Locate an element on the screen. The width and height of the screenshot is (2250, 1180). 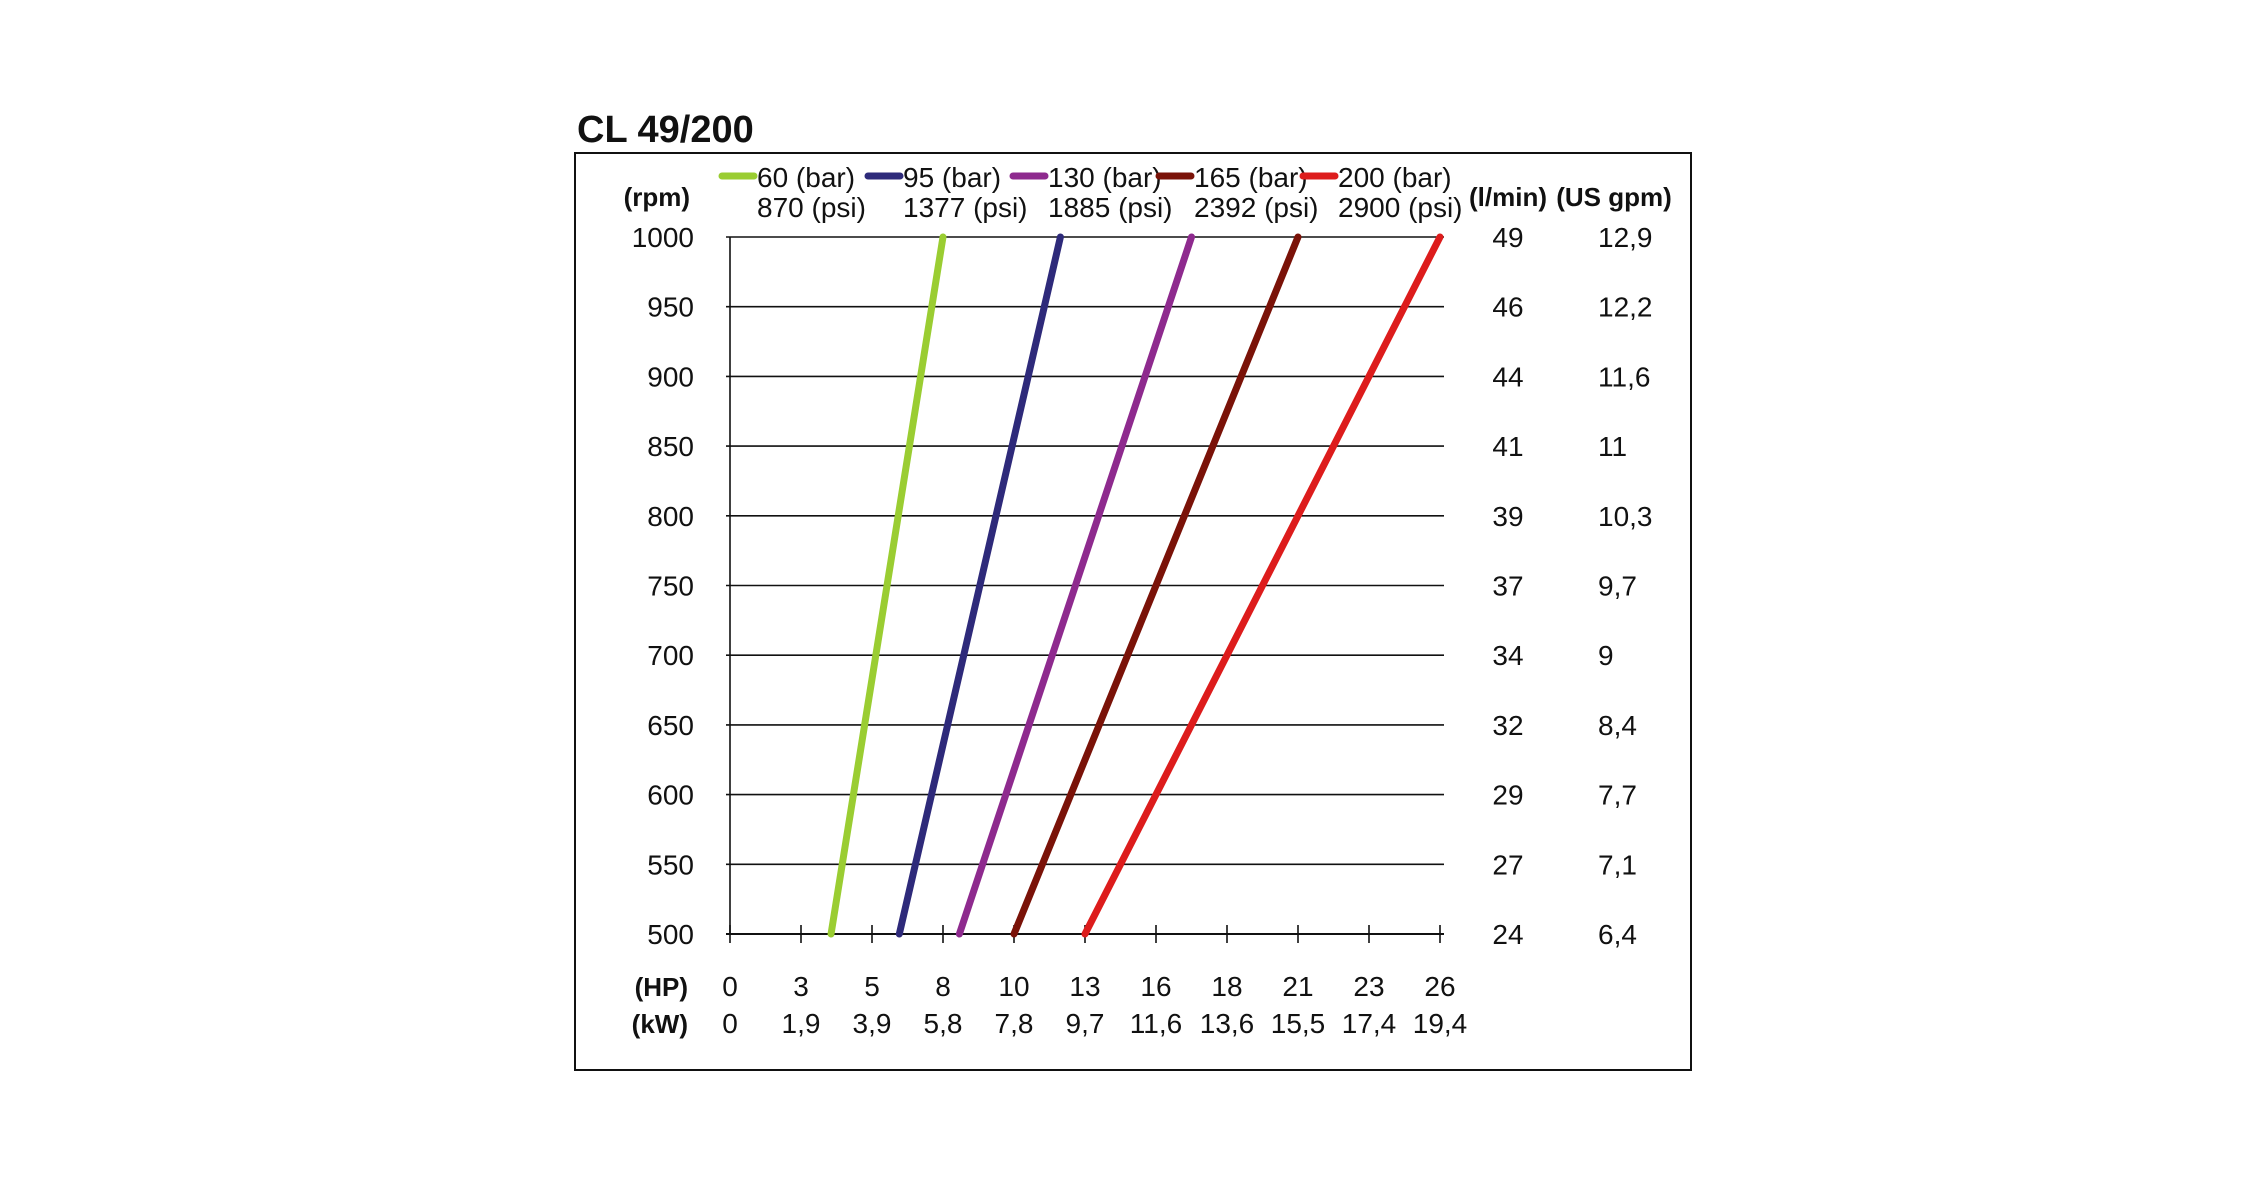
lmin-tick-label: 46 is located at coordinates (1507, 307).